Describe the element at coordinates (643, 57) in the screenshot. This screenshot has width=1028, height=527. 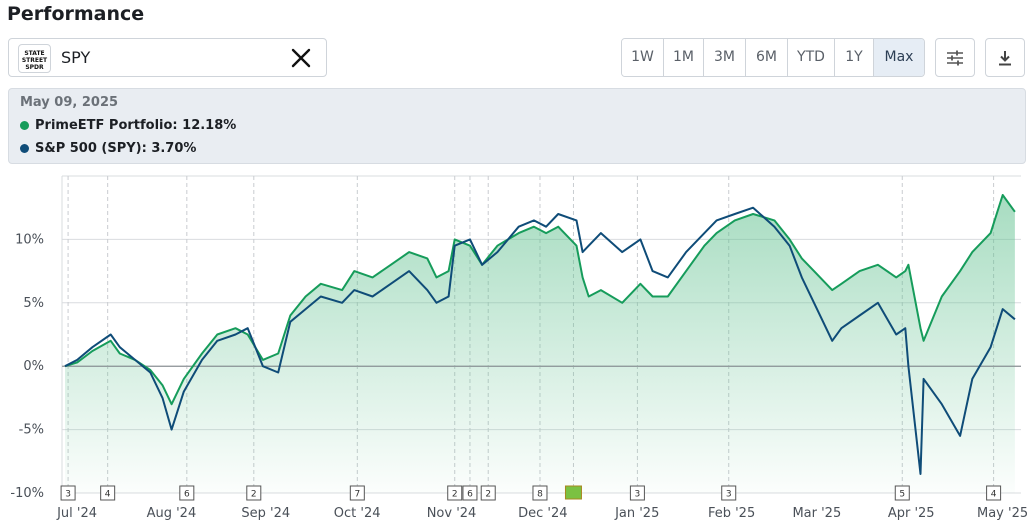
I see `range-button-1w: 1W` at that location.